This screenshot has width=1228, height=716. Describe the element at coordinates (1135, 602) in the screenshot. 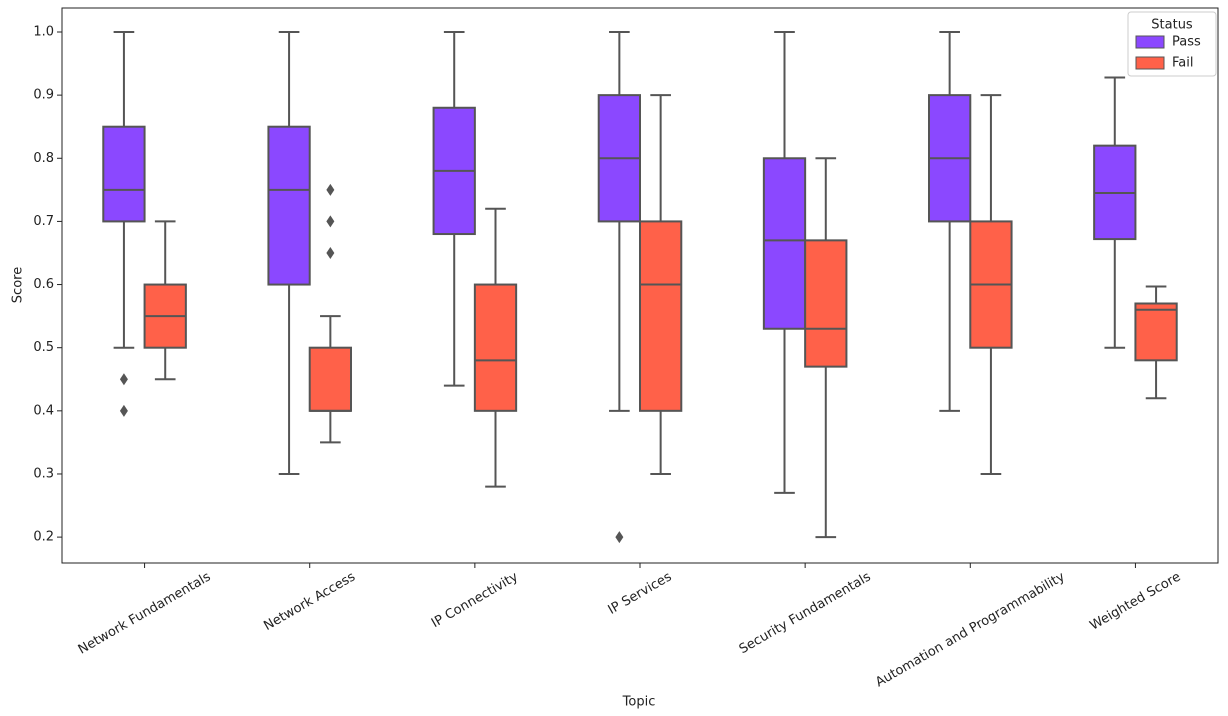

I see `x-tick-label: Weighted Score` at that location.